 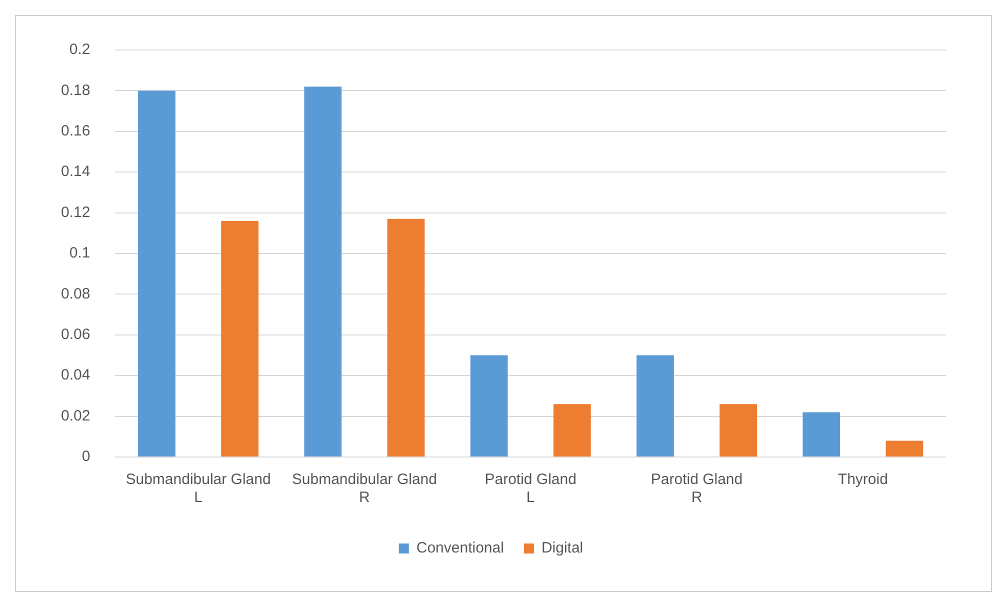 What do you see at coordinates (75, 131) in the screenshot?
I see `y-tick-label: 0.16` at bounding box center [75, 131].